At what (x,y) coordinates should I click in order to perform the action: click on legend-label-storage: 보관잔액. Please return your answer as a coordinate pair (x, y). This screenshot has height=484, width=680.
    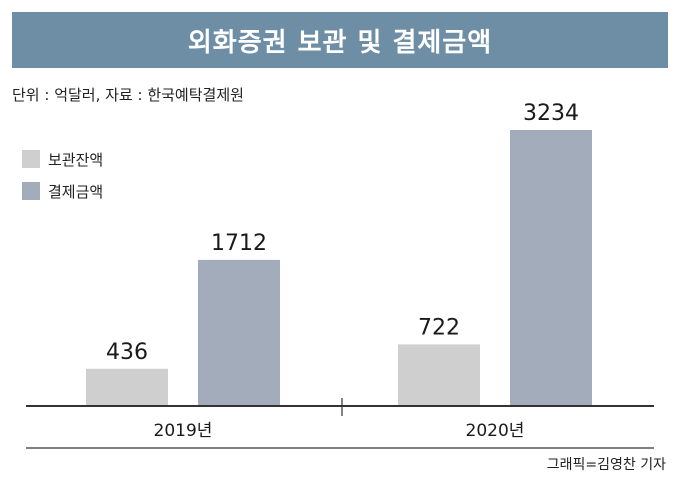
    Looking at the image, I should click on (76, 159).